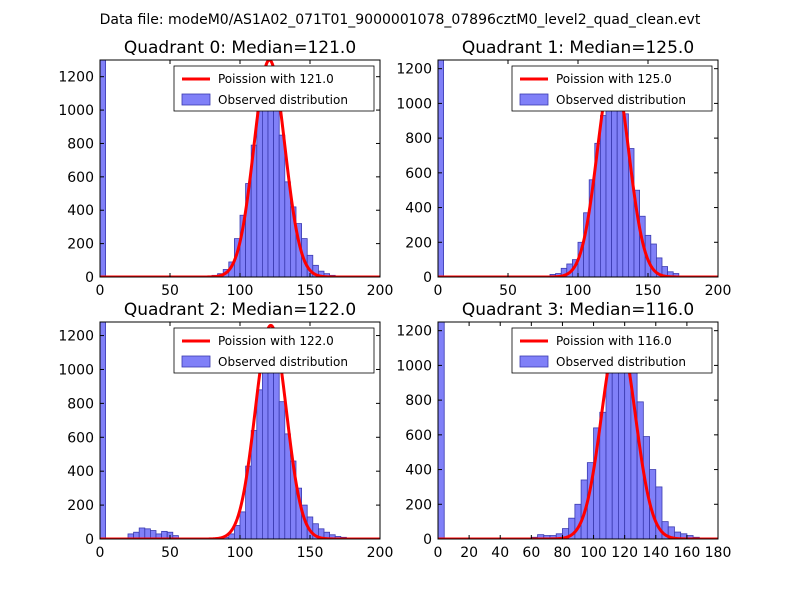 Image resolution: width=800 pixels, height=600 pixels. What do you see at coordinates (240, 310) in the screenshot?
I see `panel-title: Quadrant 2: Median=122.0` at bounding box center [240, 310].